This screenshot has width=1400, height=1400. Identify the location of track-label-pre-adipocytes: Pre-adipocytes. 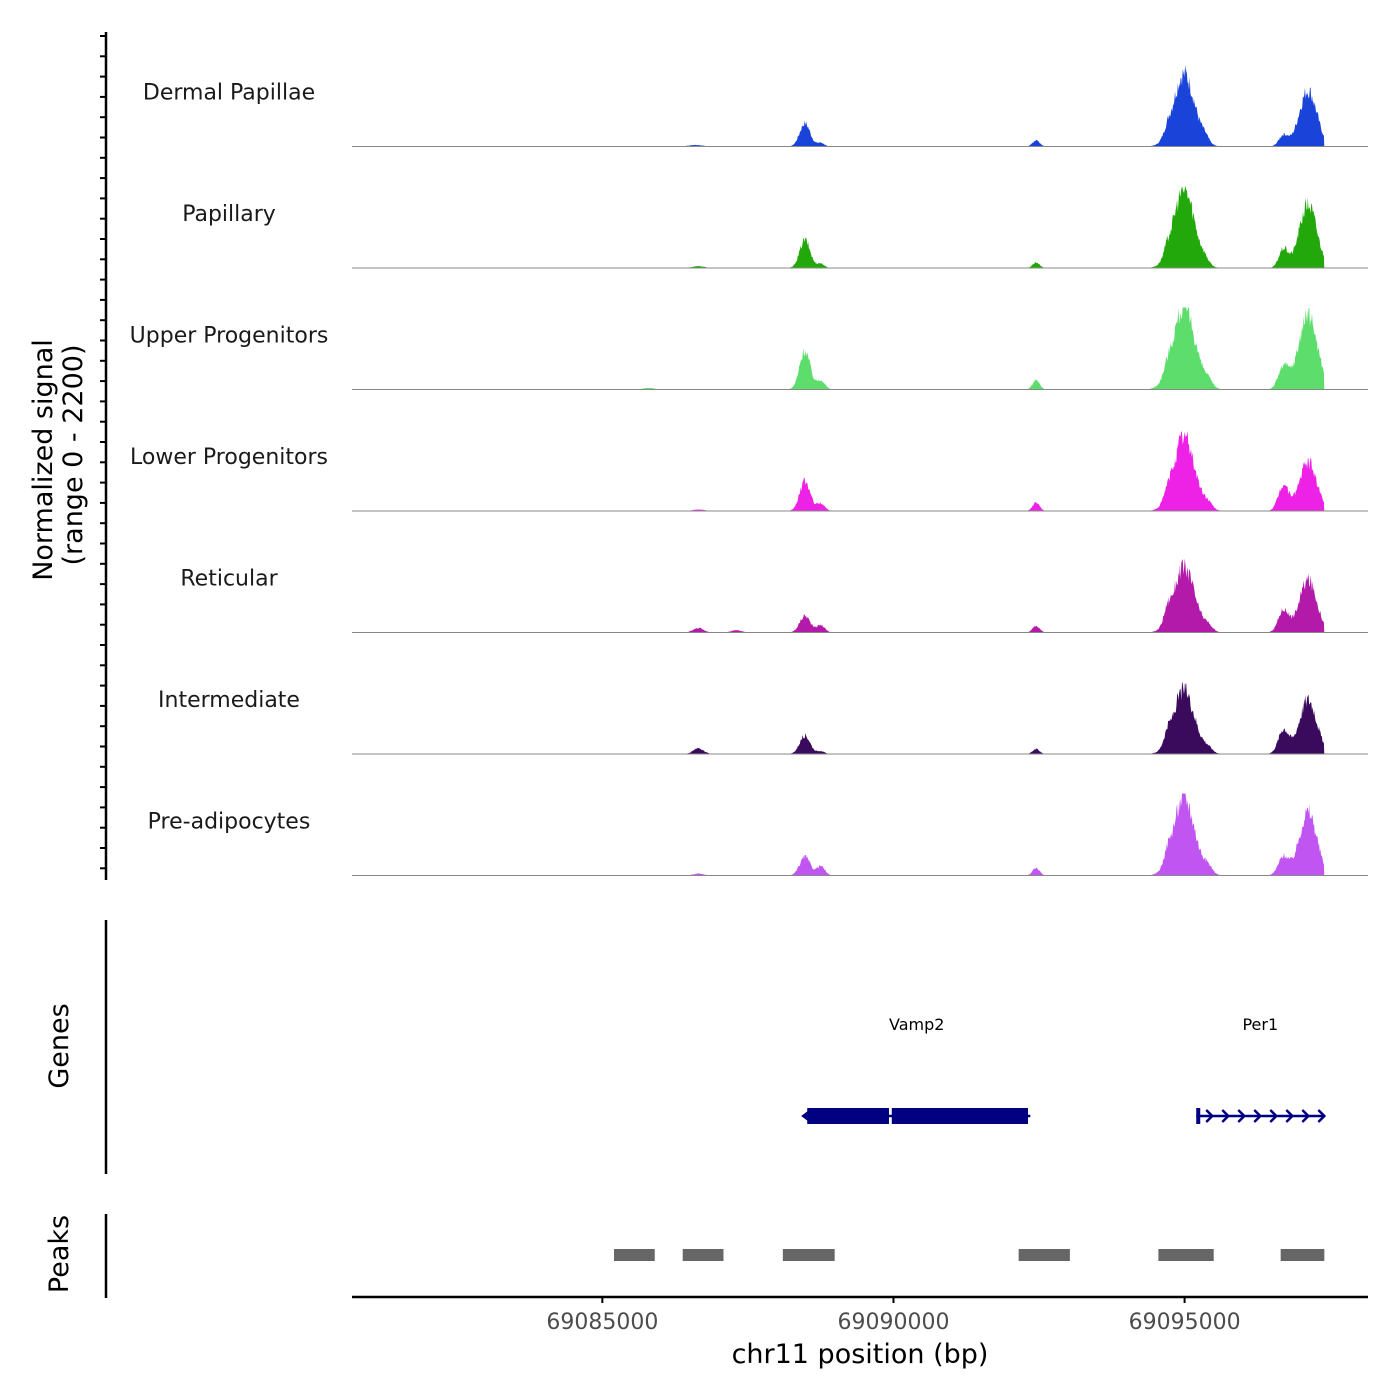
(229, 822).